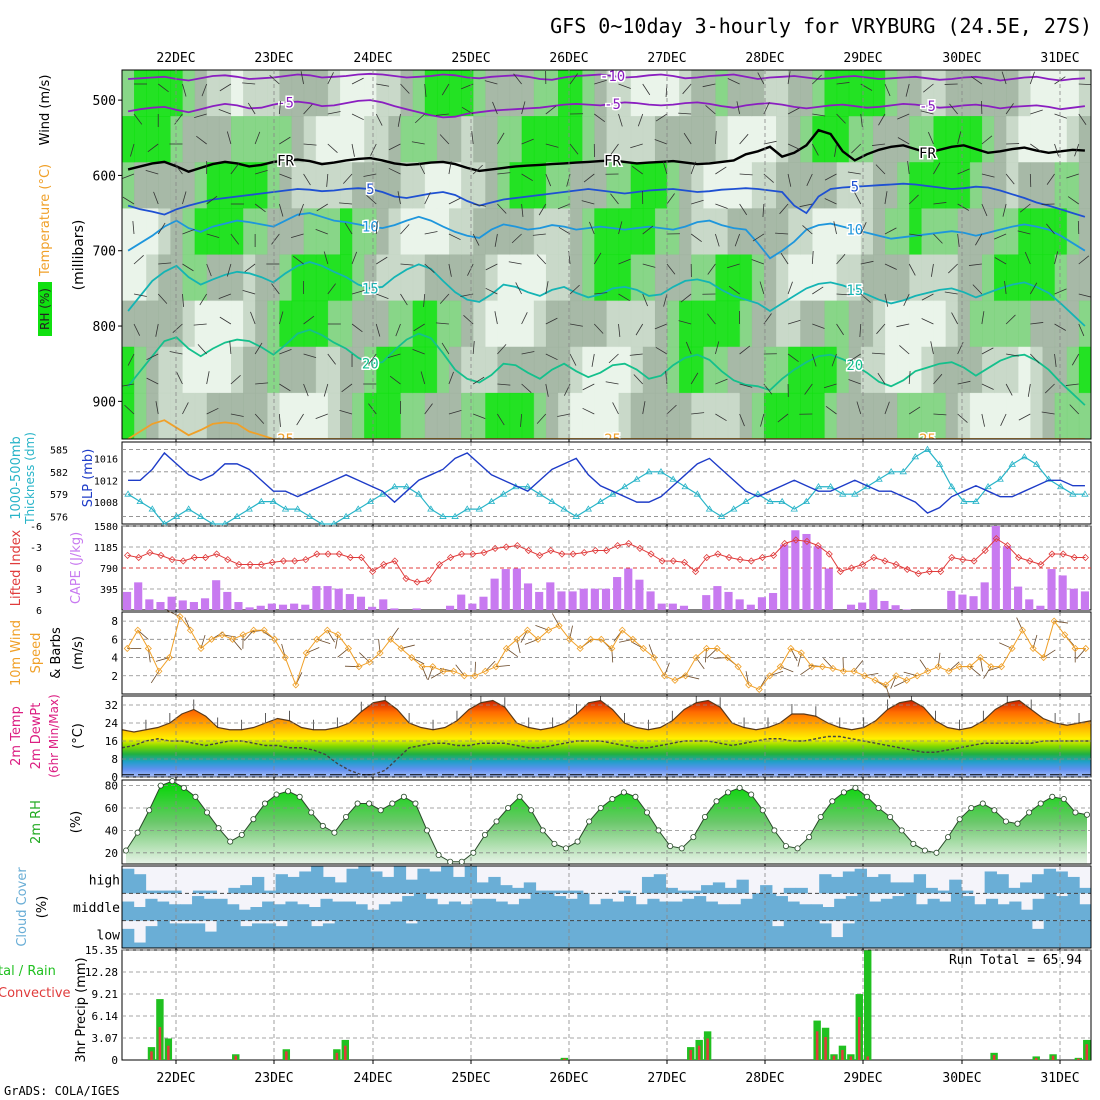 This screenshot has height=1100, width=1100. I want to click on cape-ytick-1185: 1185, so click(106, 548).